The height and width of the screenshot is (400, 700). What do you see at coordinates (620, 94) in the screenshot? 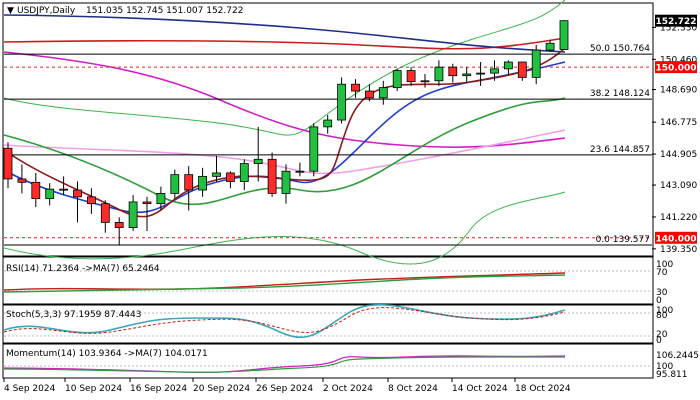
I see `fib-label-1: 38.2 148.124` at bounding box center [620, 94].